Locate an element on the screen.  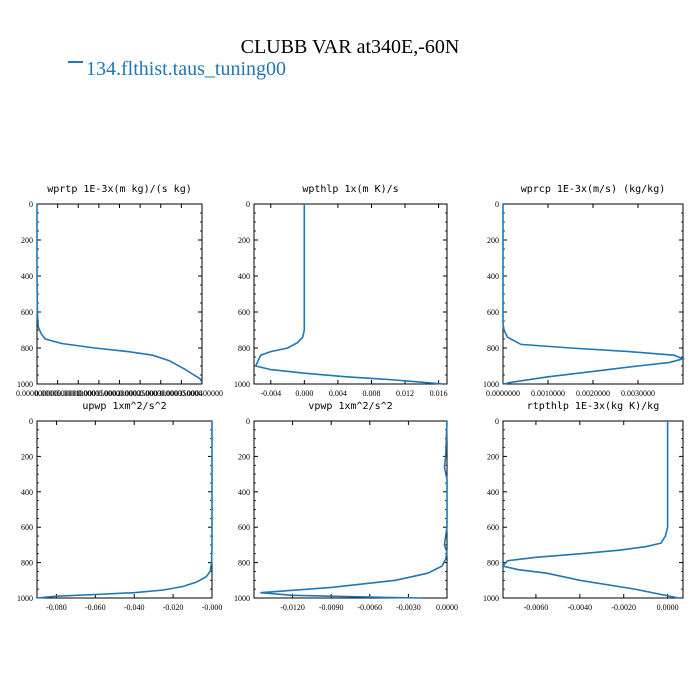
plot-3-frame is located at coordinates (593, 294).